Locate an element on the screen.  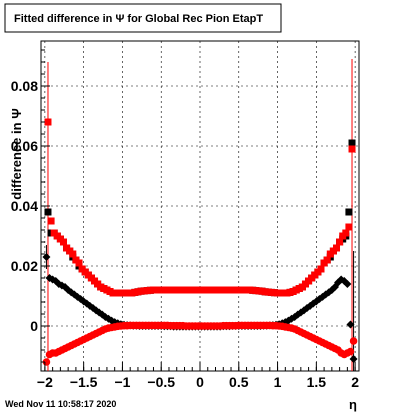
y-tick-label: 0 is located at coordinates (34, 326).